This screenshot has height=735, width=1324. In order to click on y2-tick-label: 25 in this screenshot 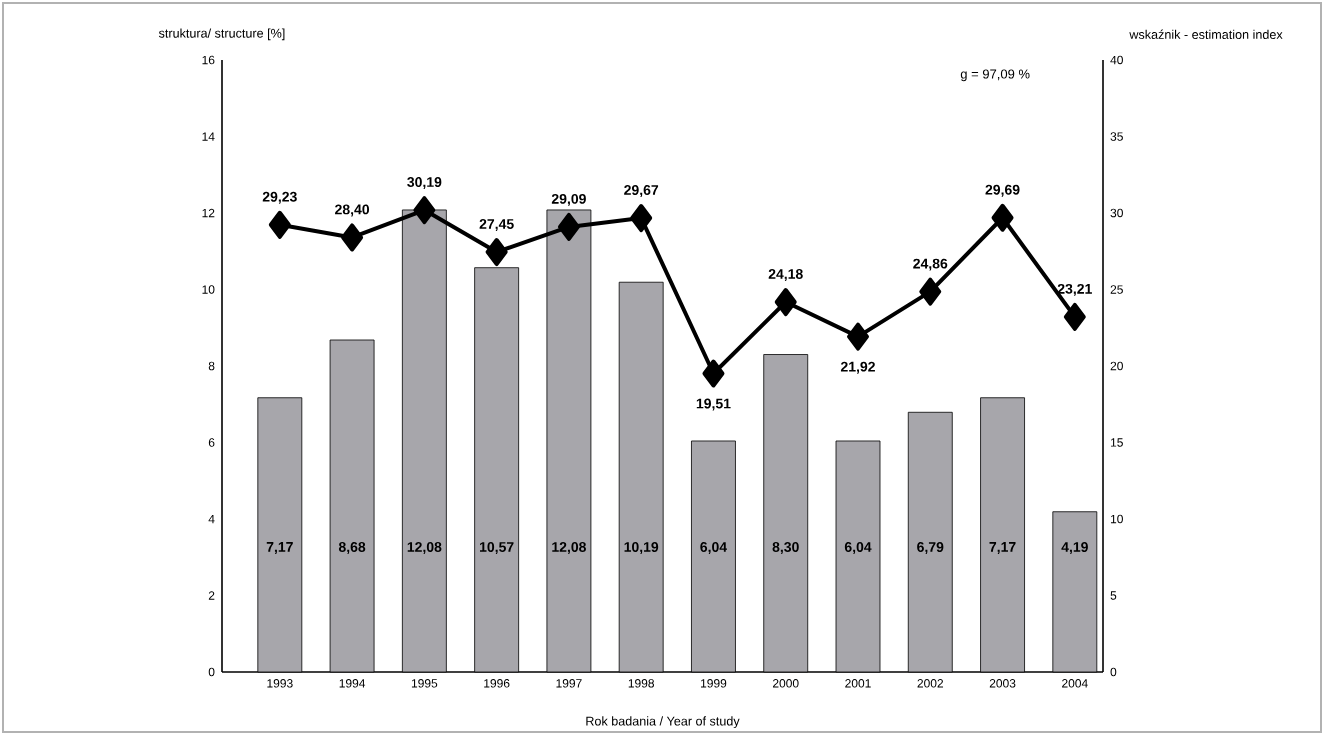, I will do `click(1116, 289)`.